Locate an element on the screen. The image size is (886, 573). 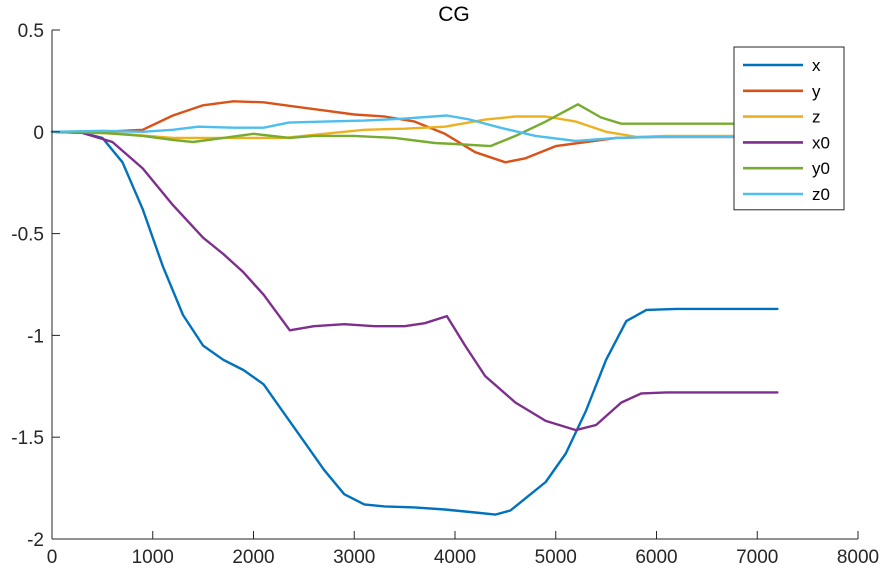
y-tick-label: -1.5 is located at coordinates (27, 438).